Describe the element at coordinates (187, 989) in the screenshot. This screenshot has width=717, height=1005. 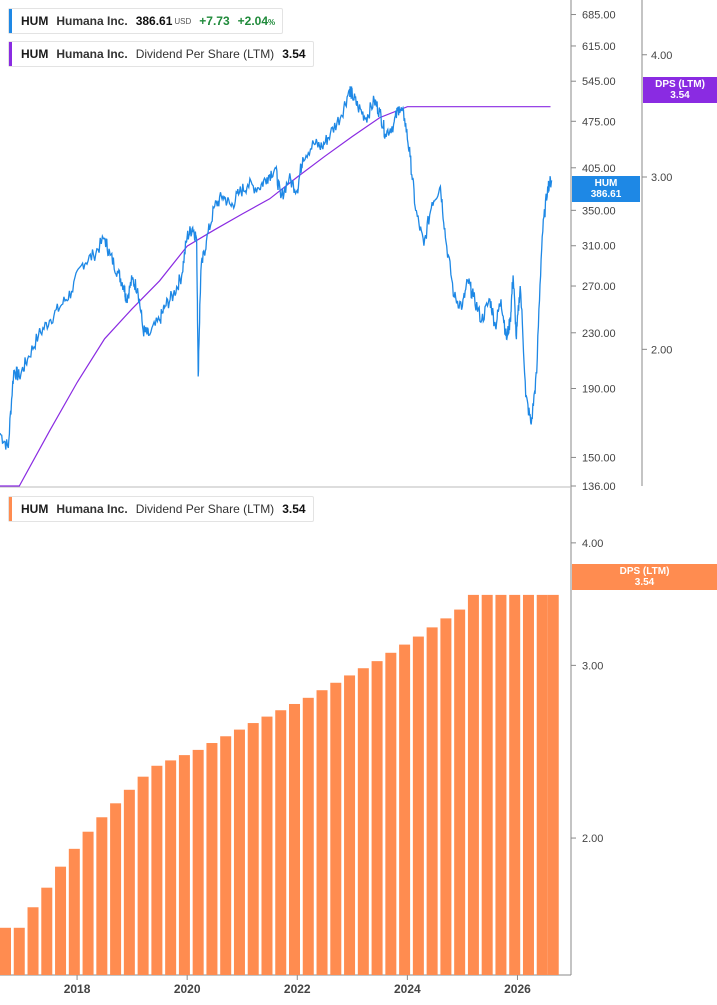
I see `x-tick-label-1: 2020` at that location.